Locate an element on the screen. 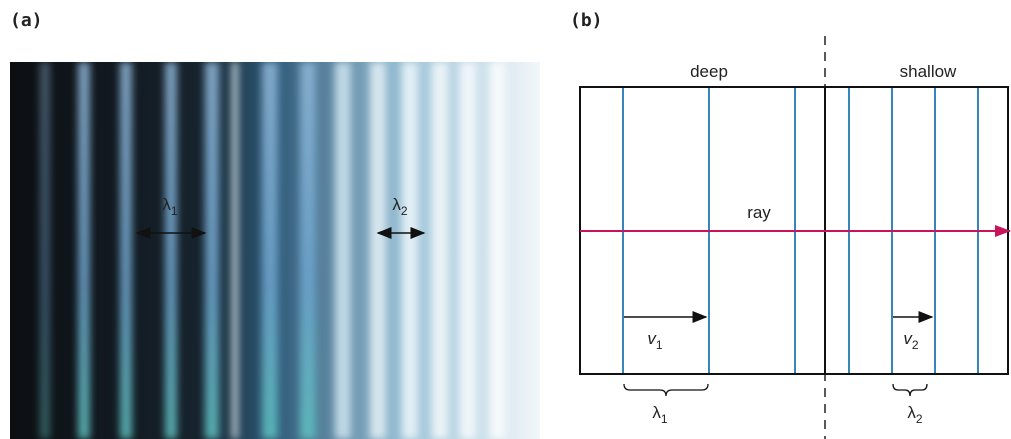  velocity-label: v2 is located at coordinates (911, 340).